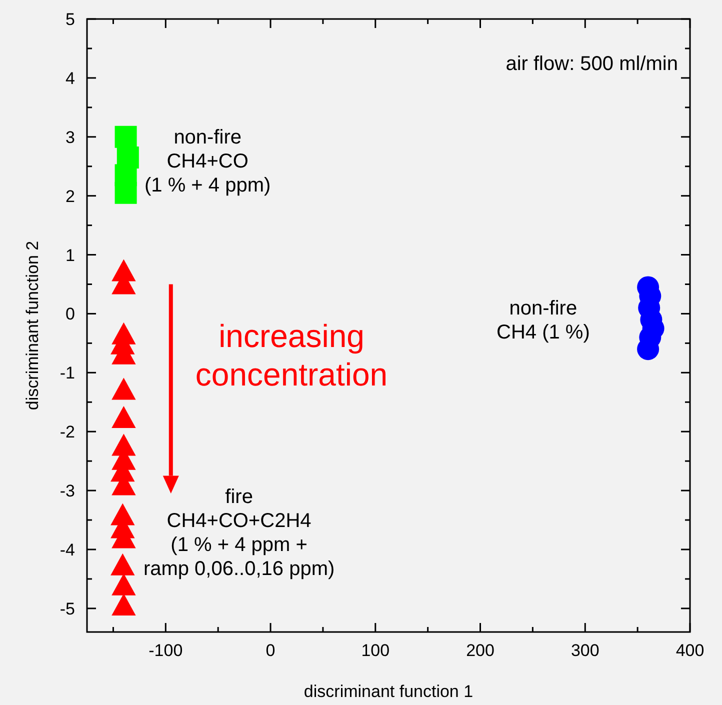  I want to click on y-tick-label: -4, so click(67, 550).